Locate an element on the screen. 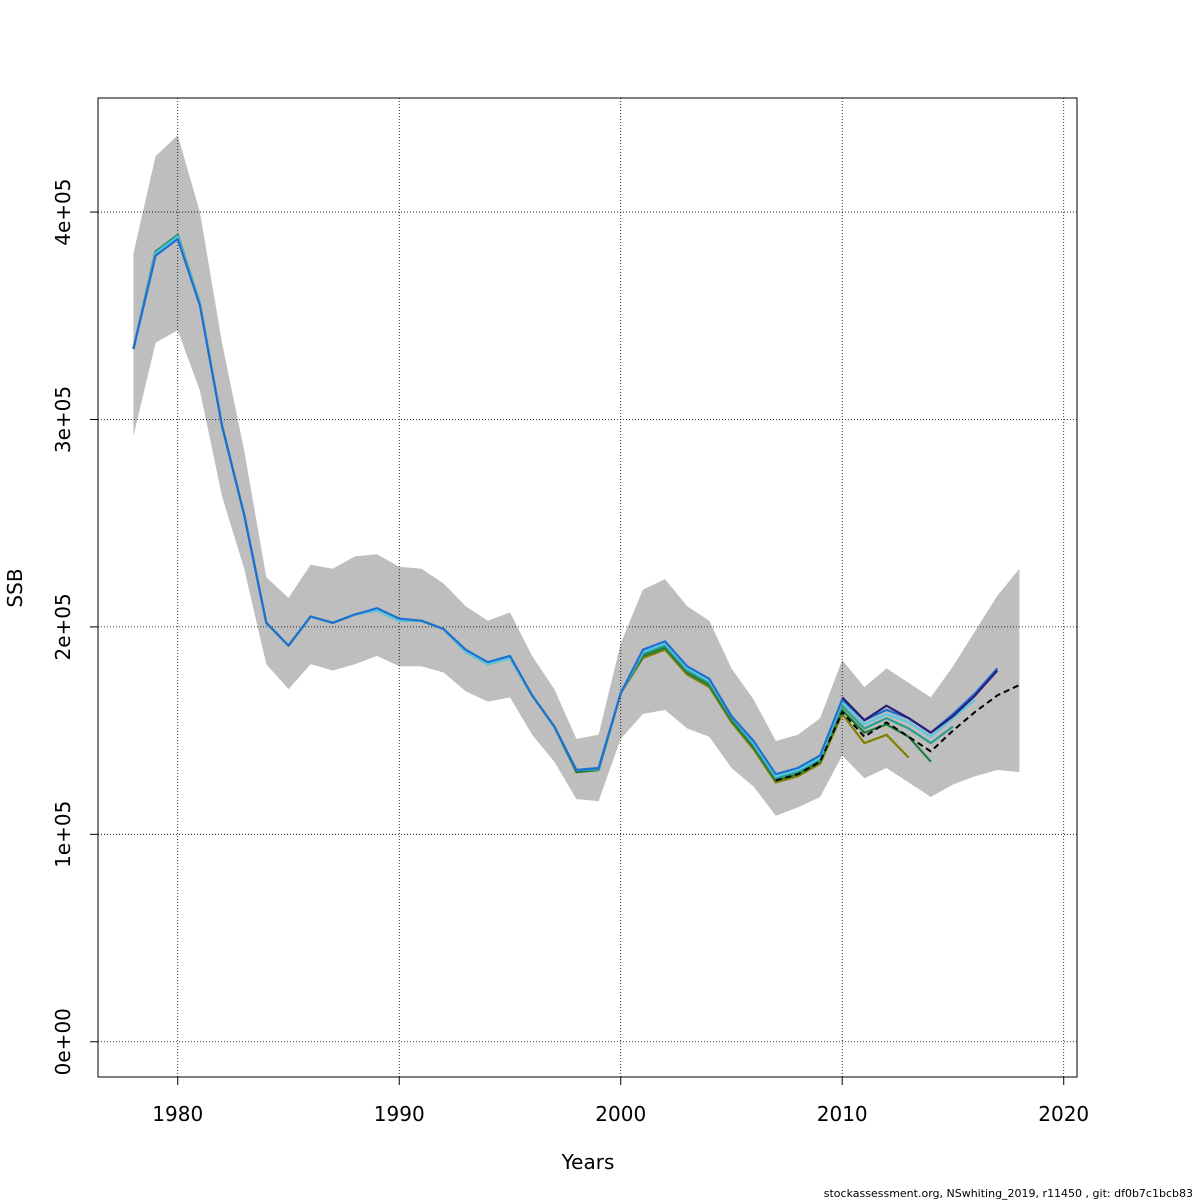 The height and width of the screenshot is (1200, 1200). y-tick-label: 0e+00 is located at coordinates (63, 1041).